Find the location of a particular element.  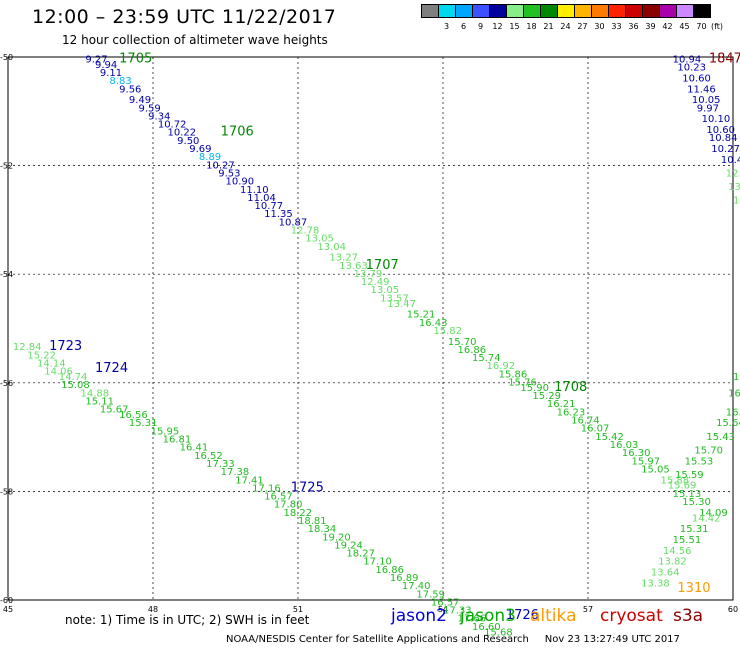

scale-bin: 9 is located at coordinates (481, 17).